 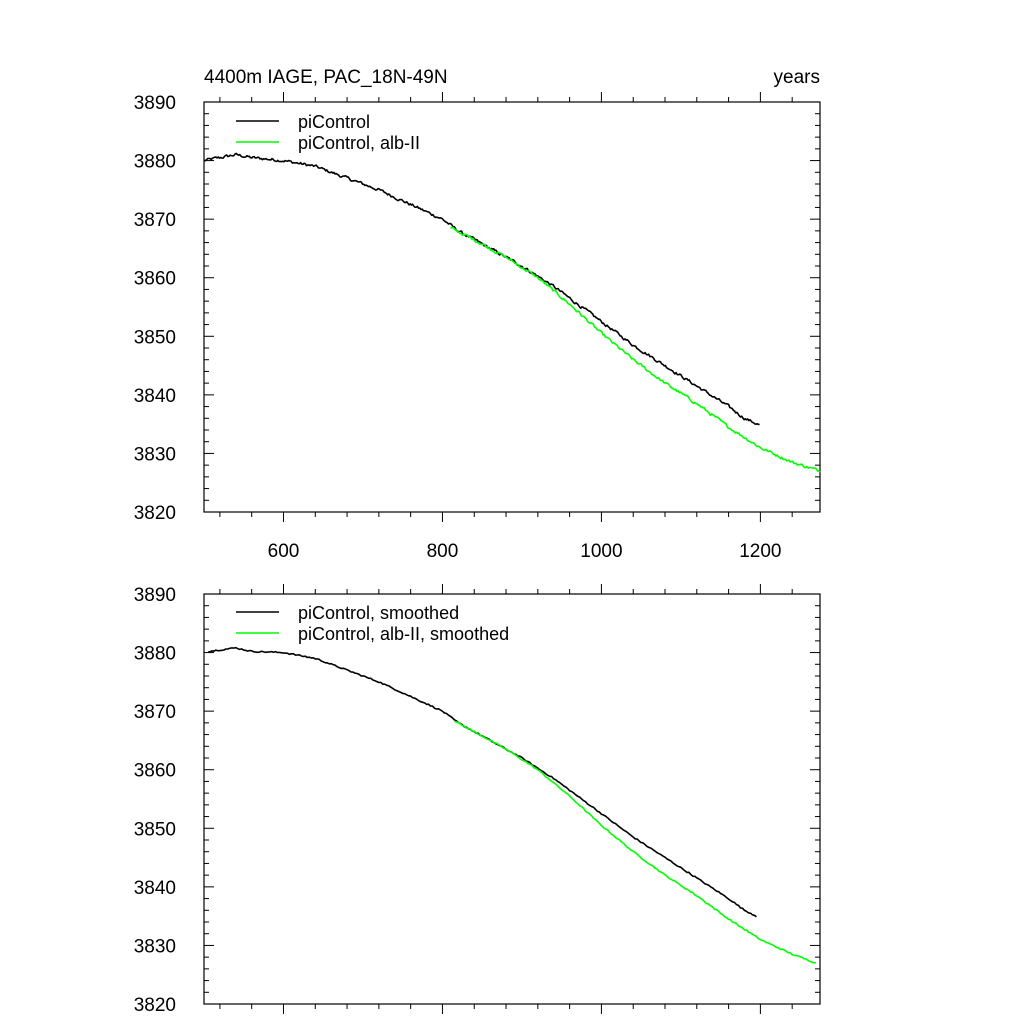 What do you see at coordinates (797, 77) in the screenshot?
I see `units-label: years` at bounding box center [797, 77].